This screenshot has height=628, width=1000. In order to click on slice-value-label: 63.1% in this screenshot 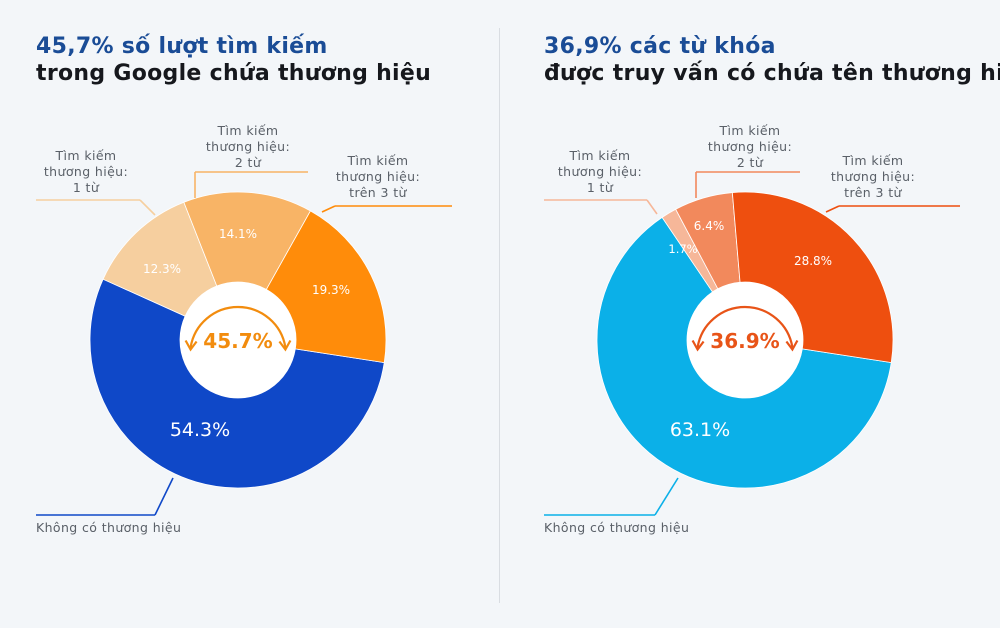, I will do `click(700, 430)`.